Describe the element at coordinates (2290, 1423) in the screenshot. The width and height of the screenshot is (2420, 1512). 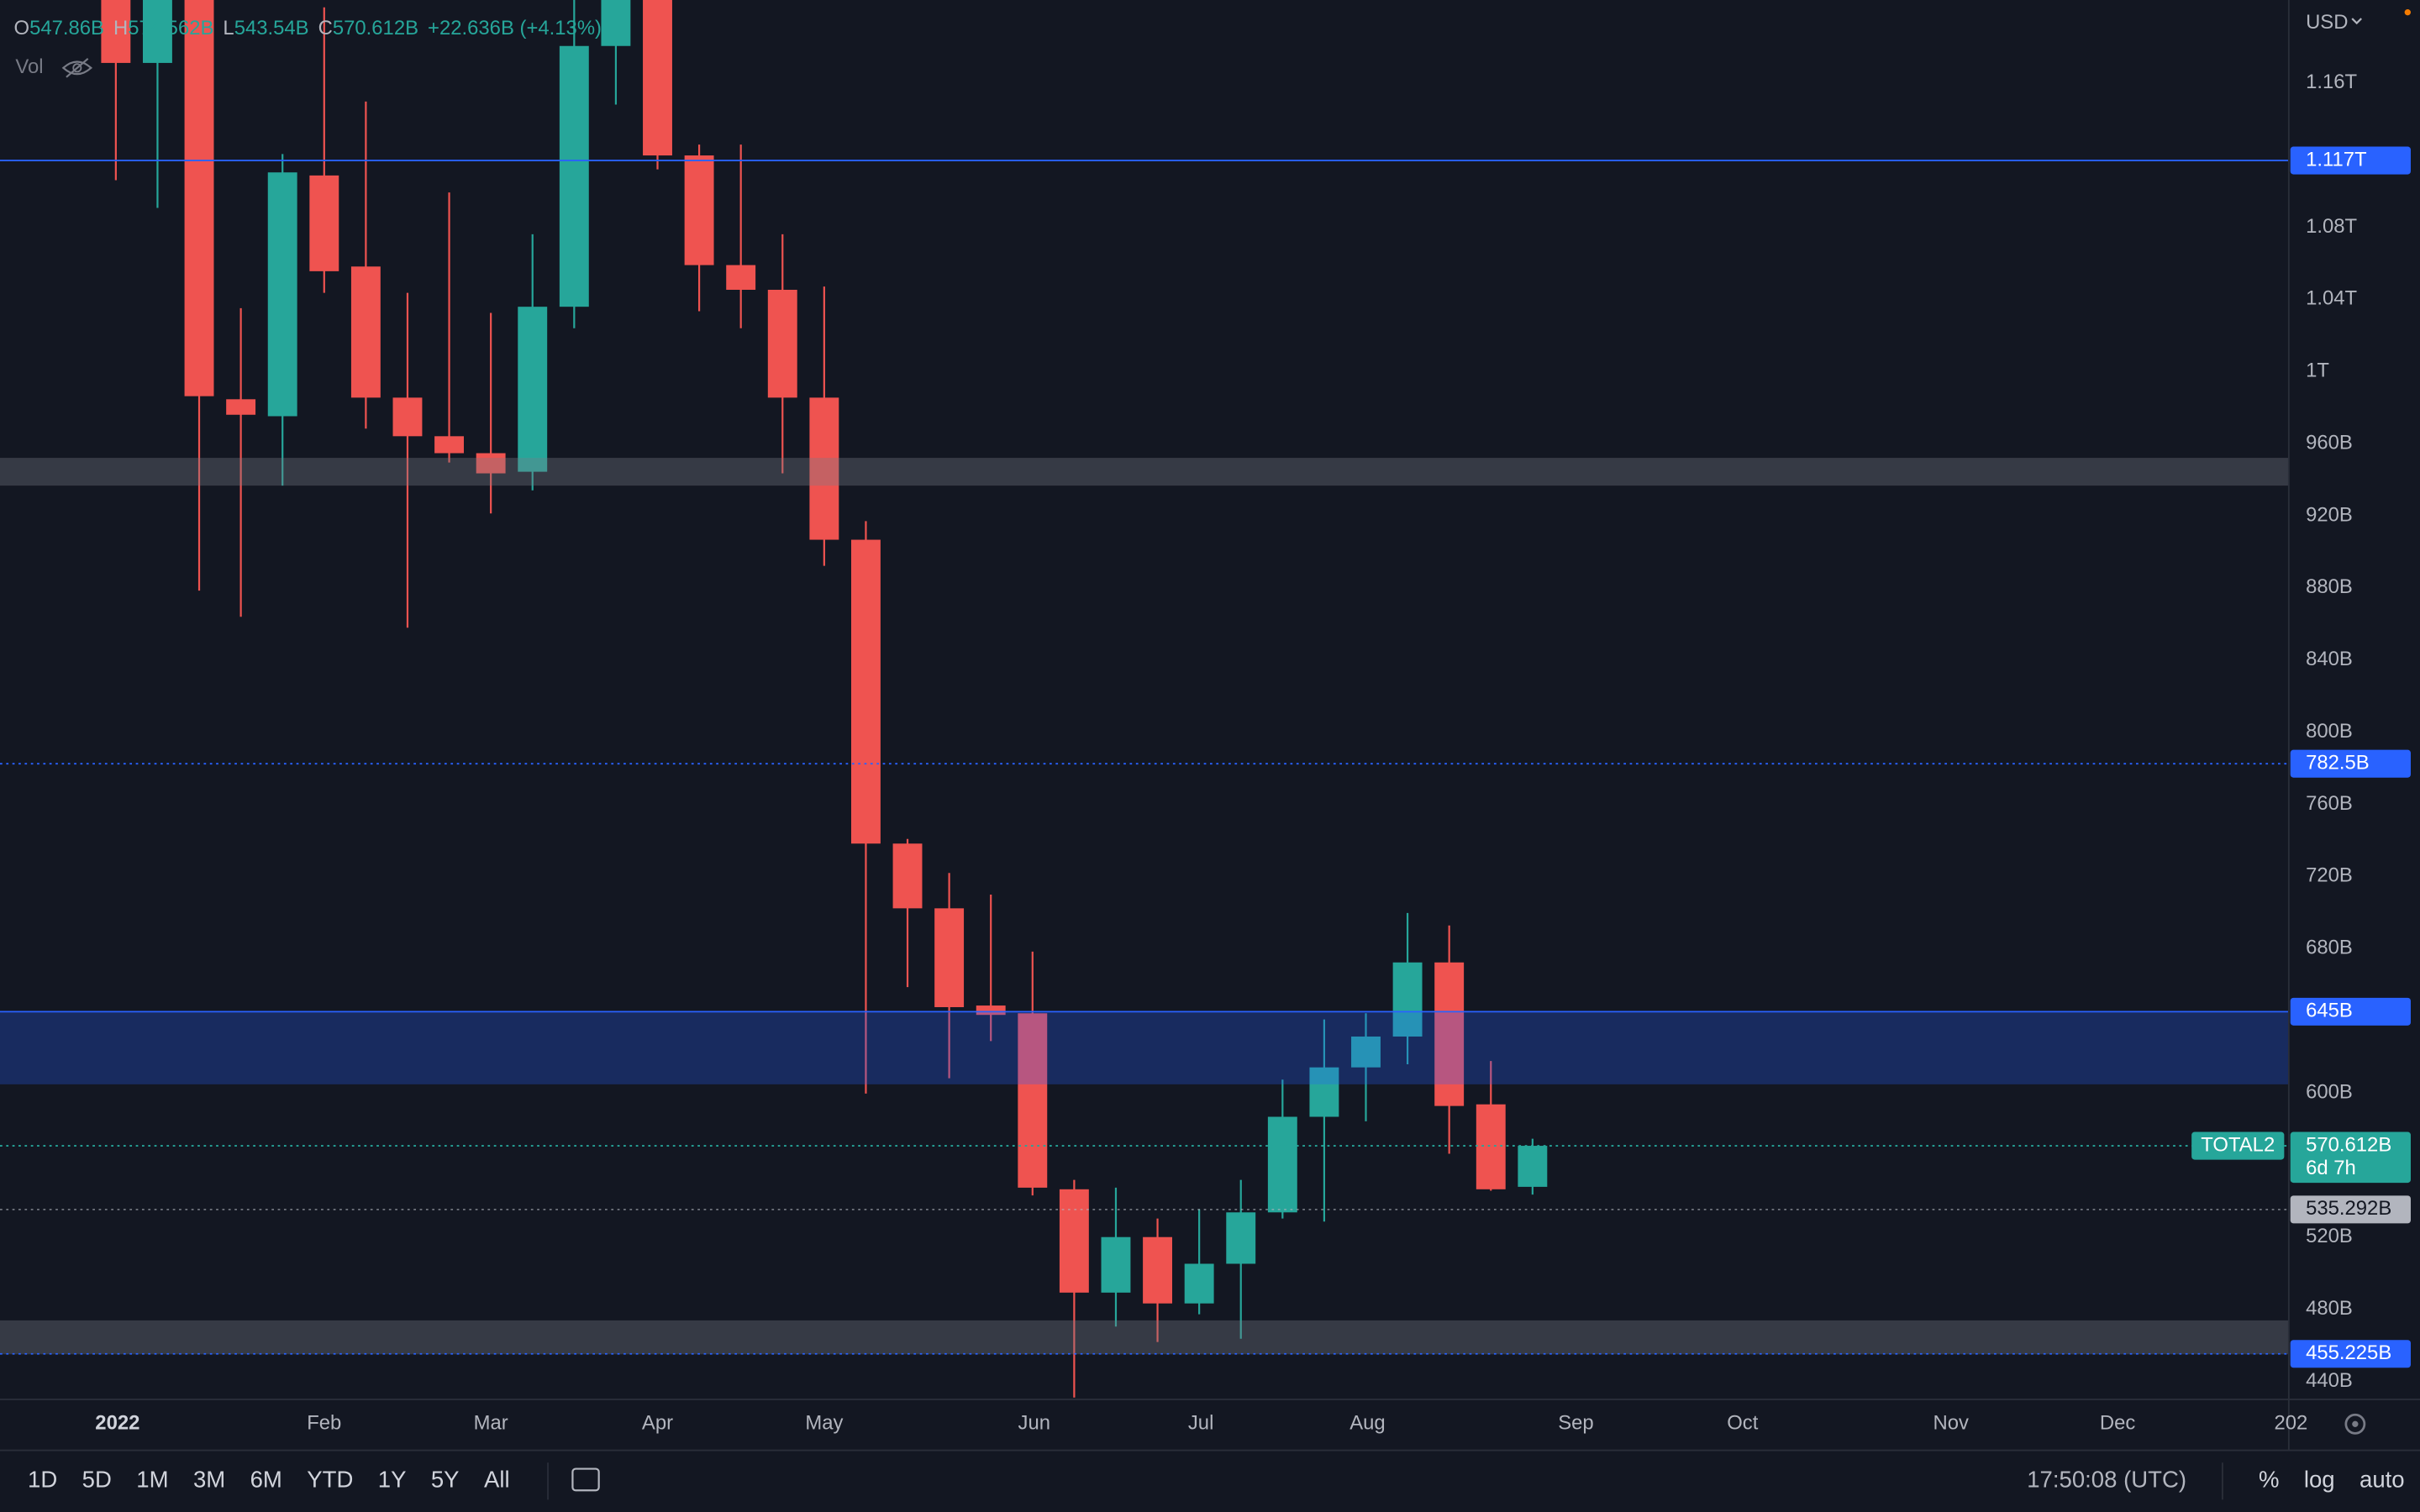
I see `x-tick-label: 202` at that location.